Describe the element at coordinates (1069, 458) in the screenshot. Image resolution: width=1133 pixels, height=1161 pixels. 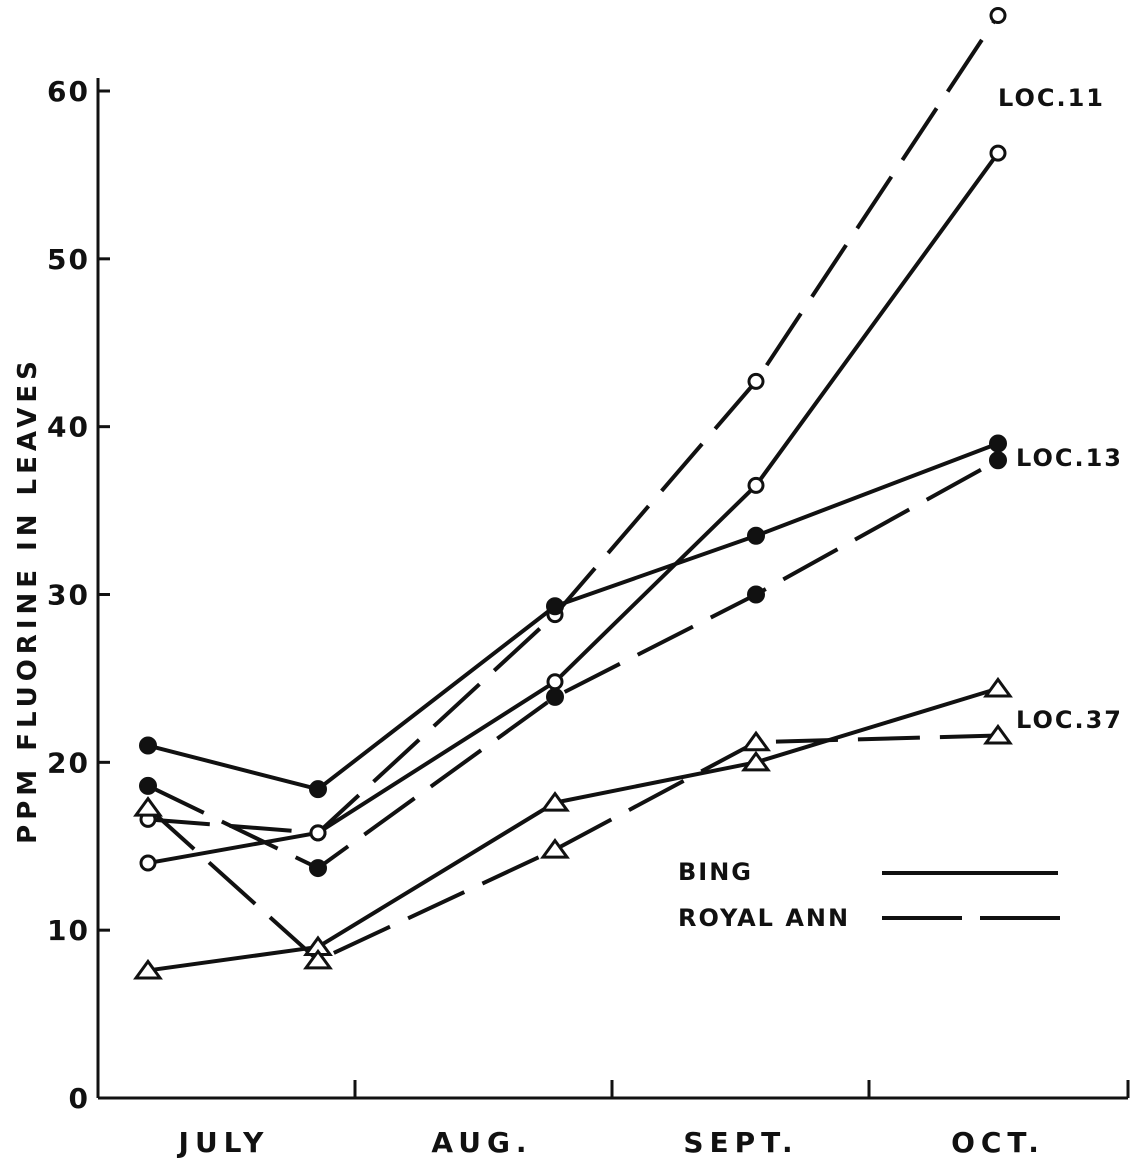
I see `annotation-loc-13: LOC.13` at that location.